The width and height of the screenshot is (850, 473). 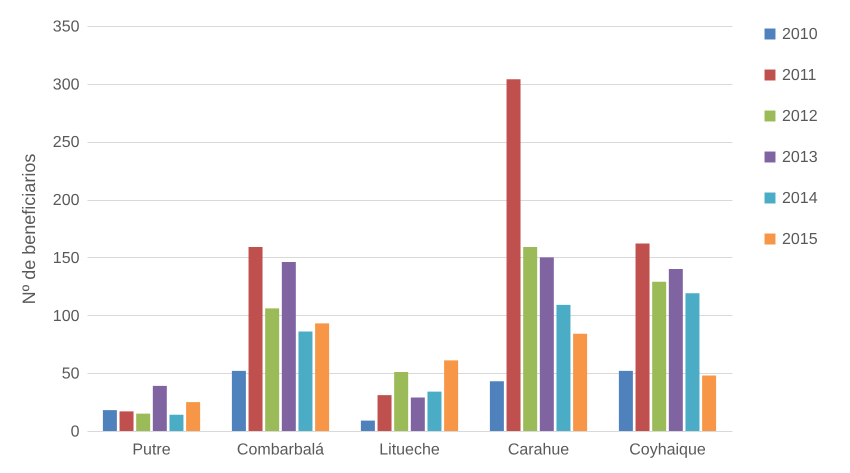 What do you see at coordinates (800, 157) in the screenshot?
I see `legend-label: 2013` at bounding box center [800, 157].